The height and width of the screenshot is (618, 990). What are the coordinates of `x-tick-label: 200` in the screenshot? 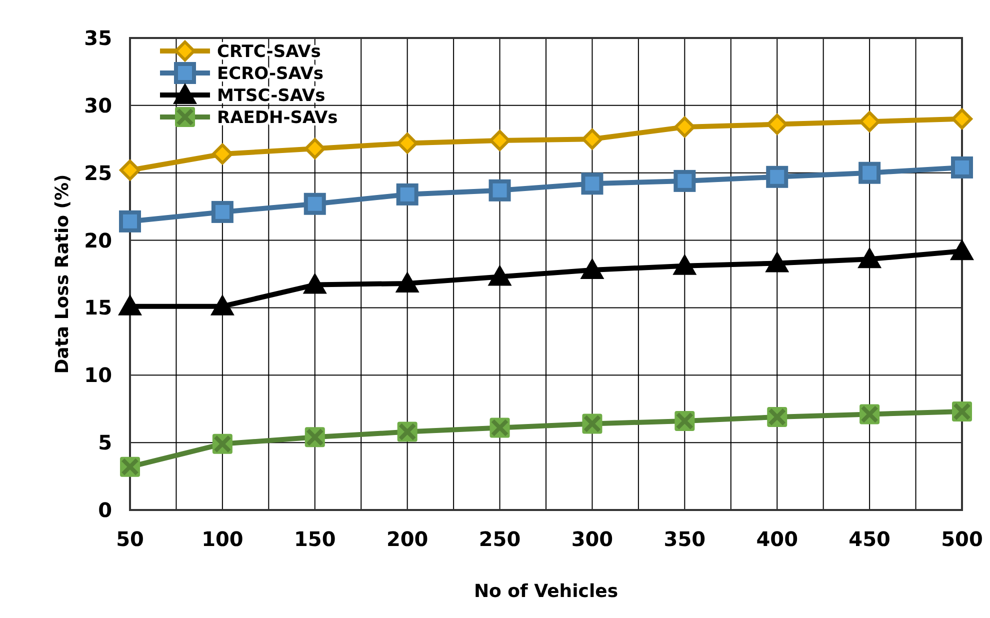 It's located at (407, 539).